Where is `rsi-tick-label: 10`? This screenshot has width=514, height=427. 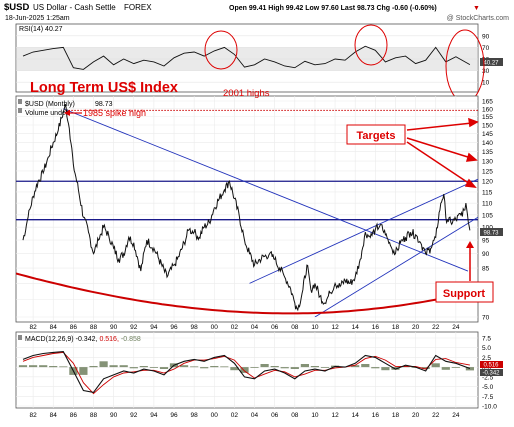
rsi-tick-label: 10 is located at coordinates (486, 83).